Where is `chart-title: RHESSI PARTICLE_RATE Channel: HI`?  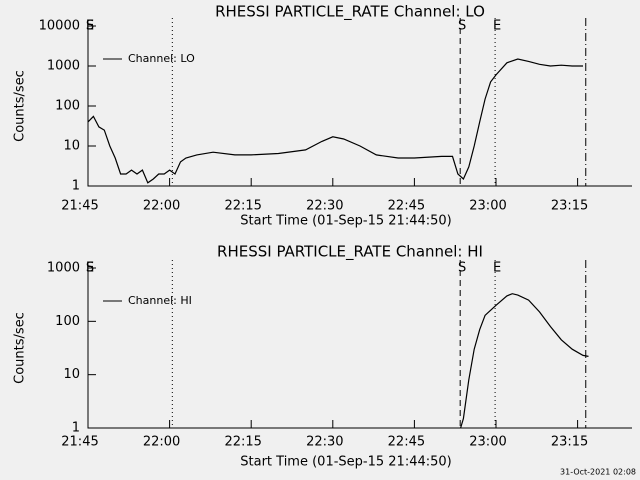
chart-title: RHESSI PARTICLE_RATE Channel: HI is located at coordinates (350, 252).